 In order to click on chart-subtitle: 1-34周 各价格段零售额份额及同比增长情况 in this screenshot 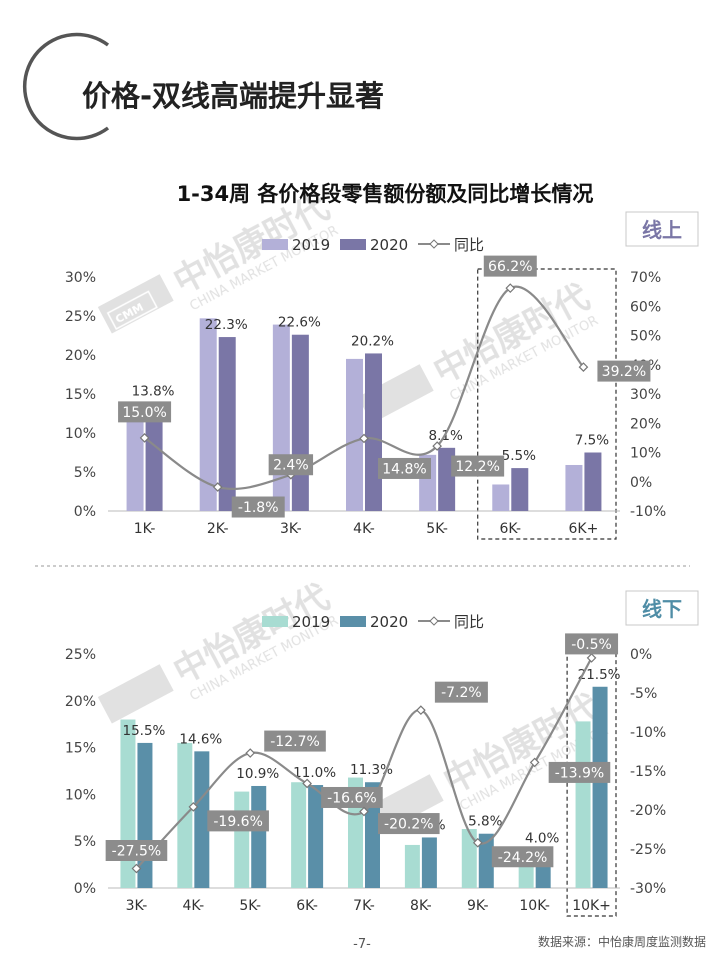, I will do `click(385, 194)`.